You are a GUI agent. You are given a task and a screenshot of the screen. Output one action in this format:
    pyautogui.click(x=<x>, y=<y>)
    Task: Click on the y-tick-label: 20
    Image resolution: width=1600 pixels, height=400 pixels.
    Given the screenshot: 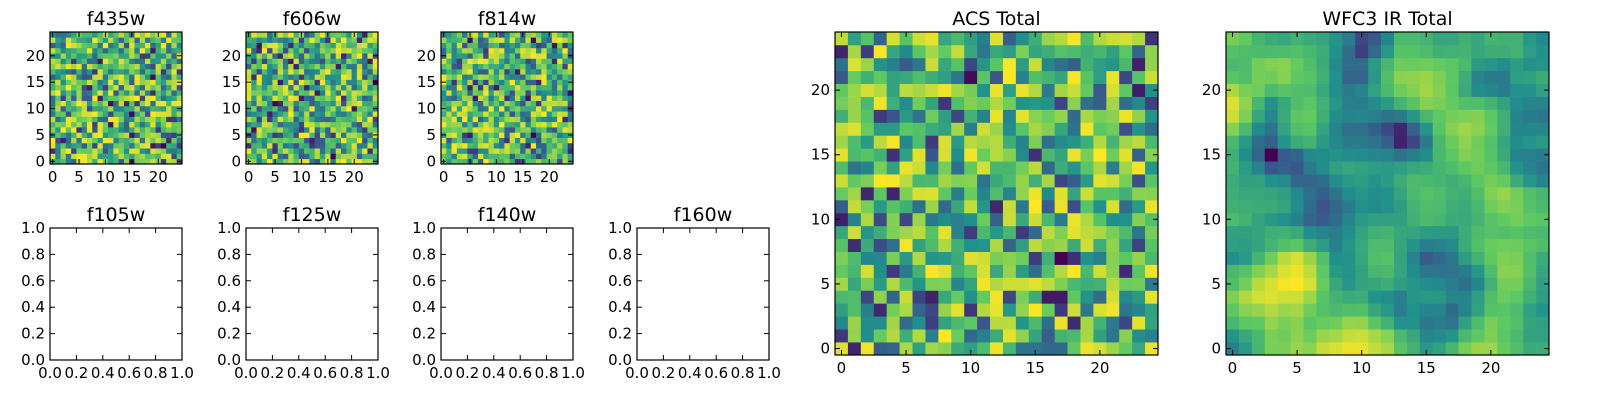 What is the action you would take?
    pyautogui.click(x=231, y=56)
    